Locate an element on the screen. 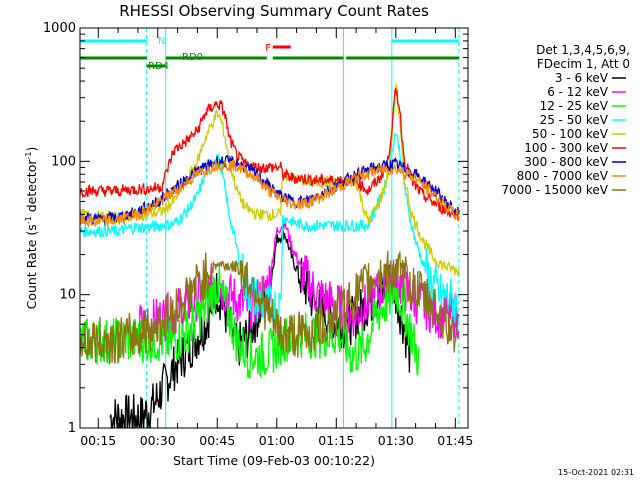 The image size is (640, 480). annotation-label-rd4: RD4 is located at coordinates (158, 66).